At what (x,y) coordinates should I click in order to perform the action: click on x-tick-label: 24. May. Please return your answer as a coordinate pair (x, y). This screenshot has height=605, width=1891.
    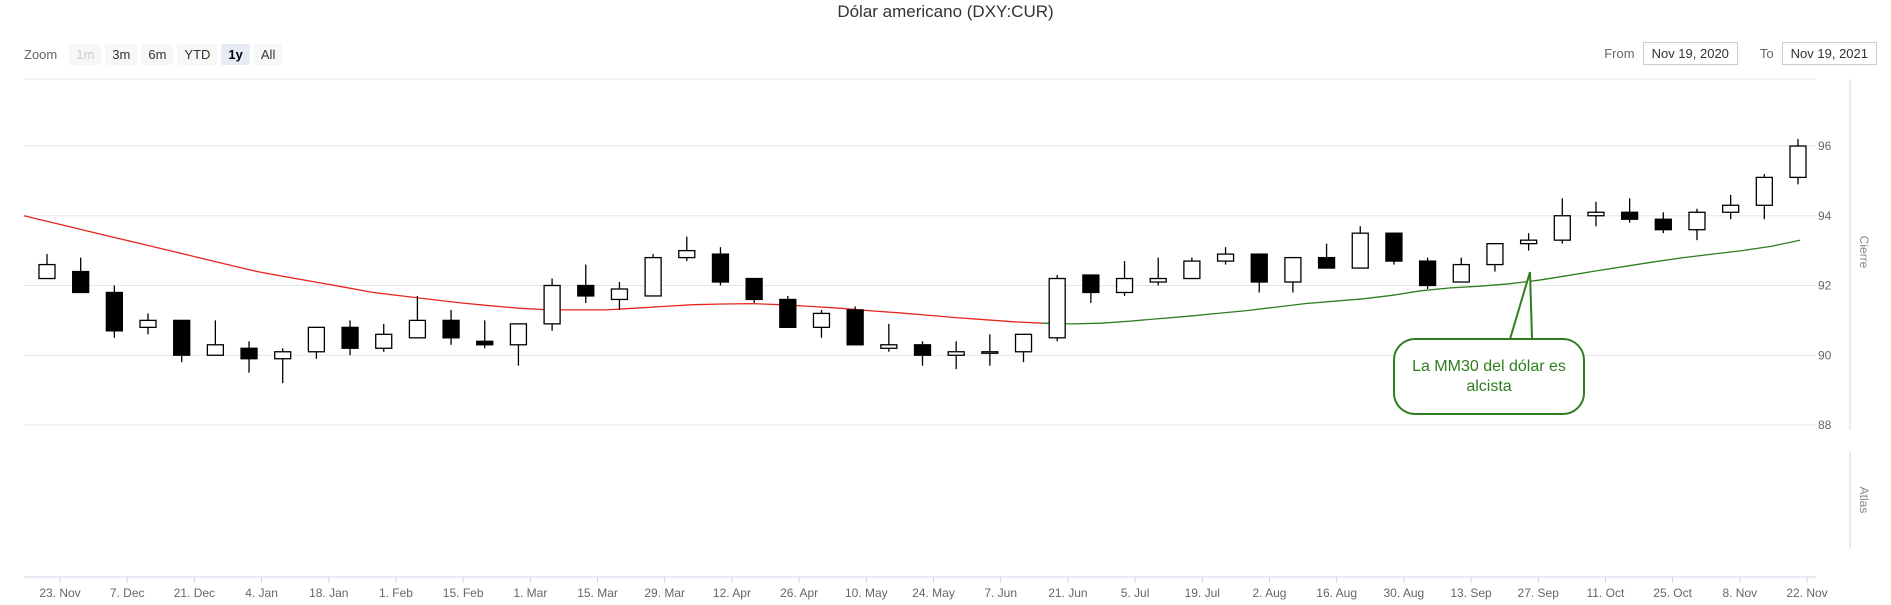
    Looking at the image, I should click on (933, 593).